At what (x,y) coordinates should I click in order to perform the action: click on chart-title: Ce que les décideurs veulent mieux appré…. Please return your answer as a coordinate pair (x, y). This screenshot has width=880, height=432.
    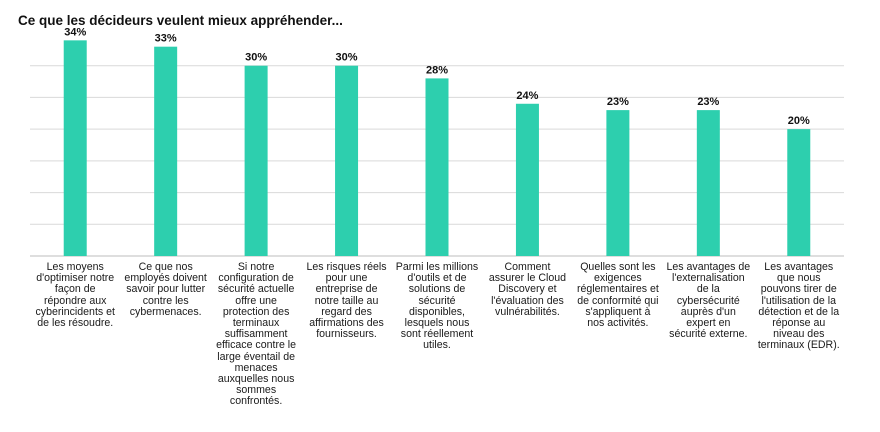
    Looking at the image, I should click on (180, 20).